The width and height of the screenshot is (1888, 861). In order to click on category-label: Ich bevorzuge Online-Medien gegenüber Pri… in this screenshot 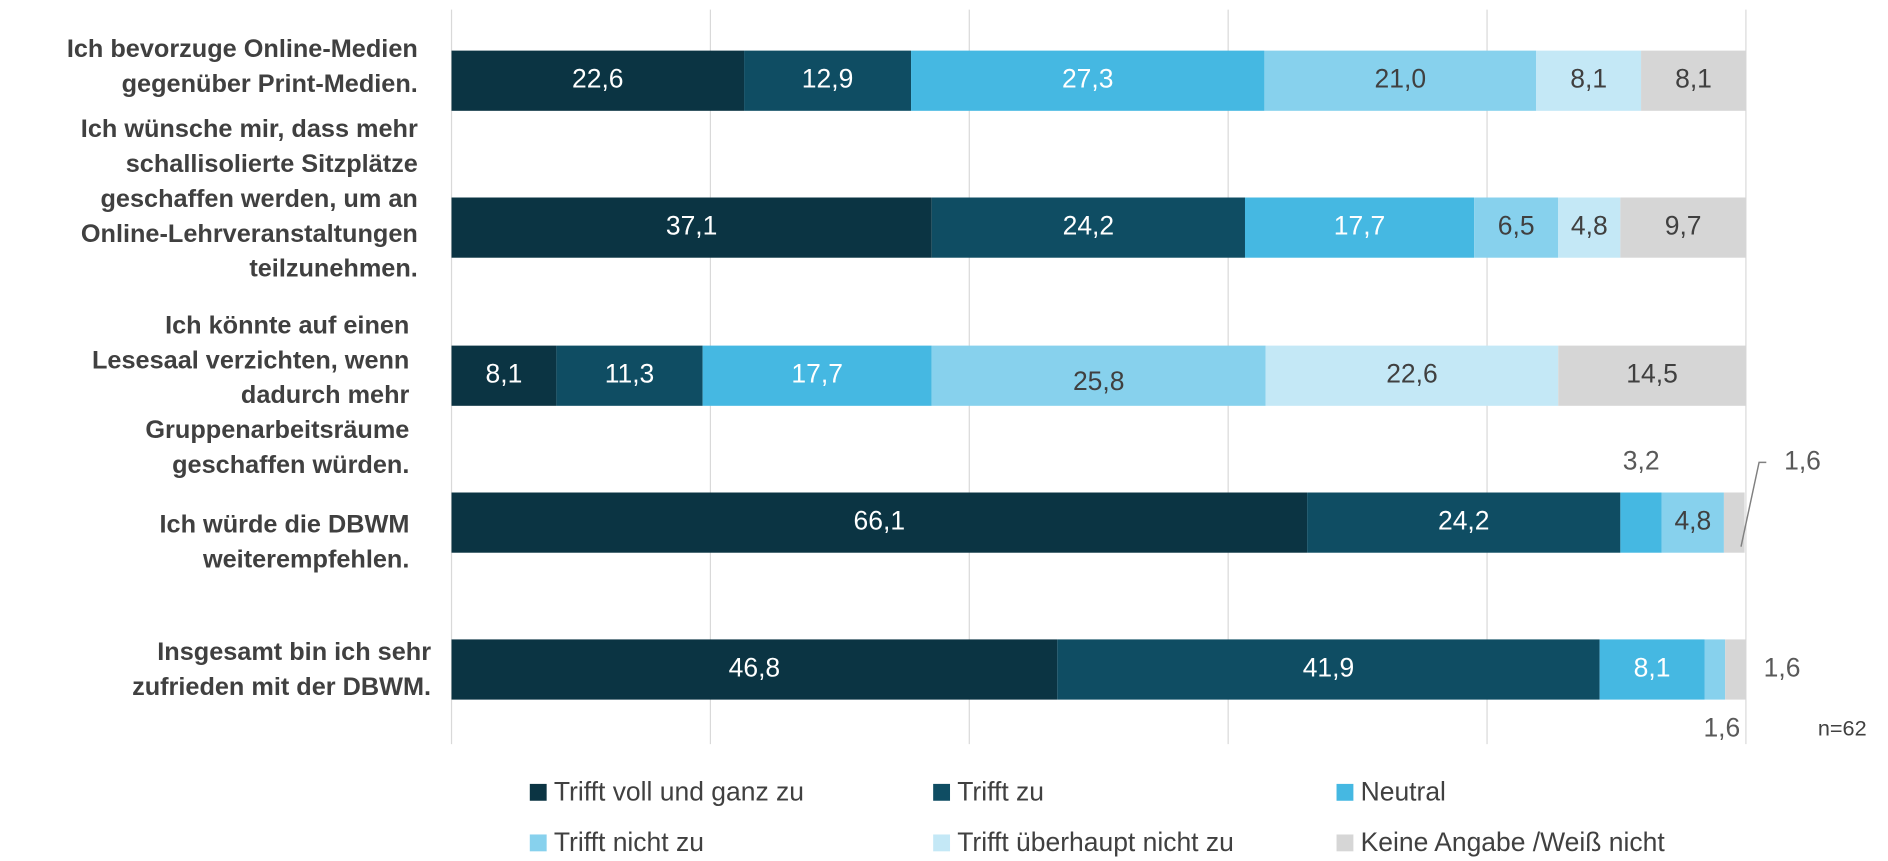, I will do `click(242, 66)`.